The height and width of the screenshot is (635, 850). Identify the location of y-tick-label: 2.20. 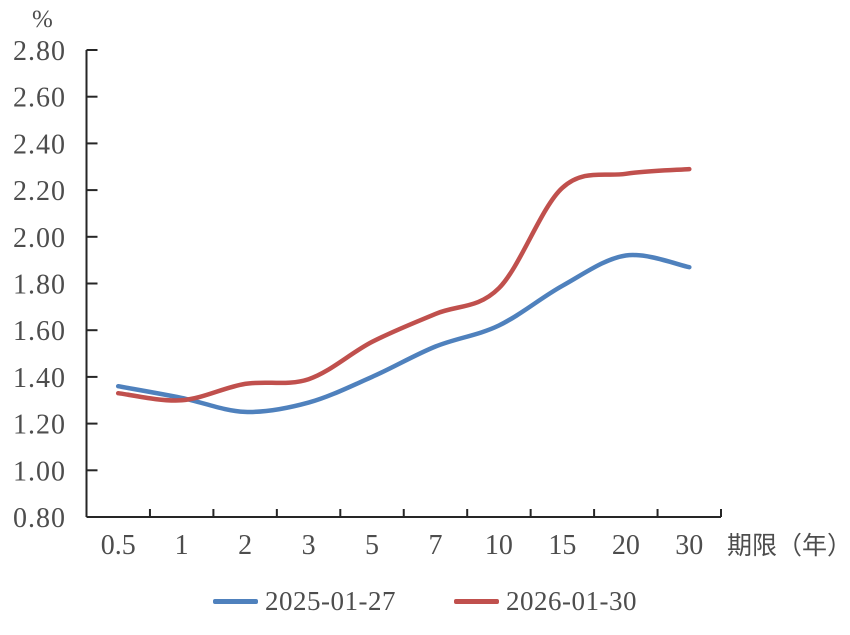
(39, 191).